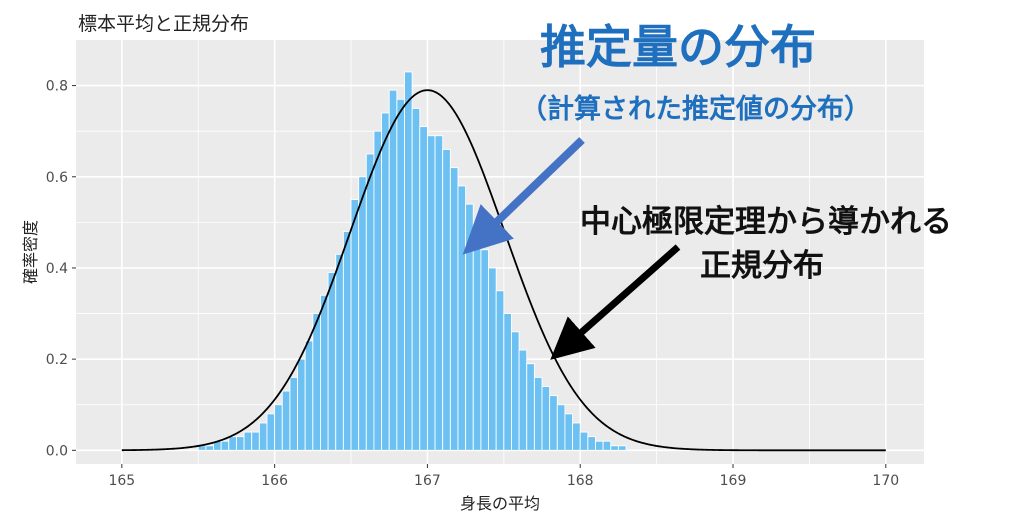 The height and width of the screenshot is (519, 1024). I want to click on estimator-subtitle: （計算された推定値の分布）, so click(695, 109).